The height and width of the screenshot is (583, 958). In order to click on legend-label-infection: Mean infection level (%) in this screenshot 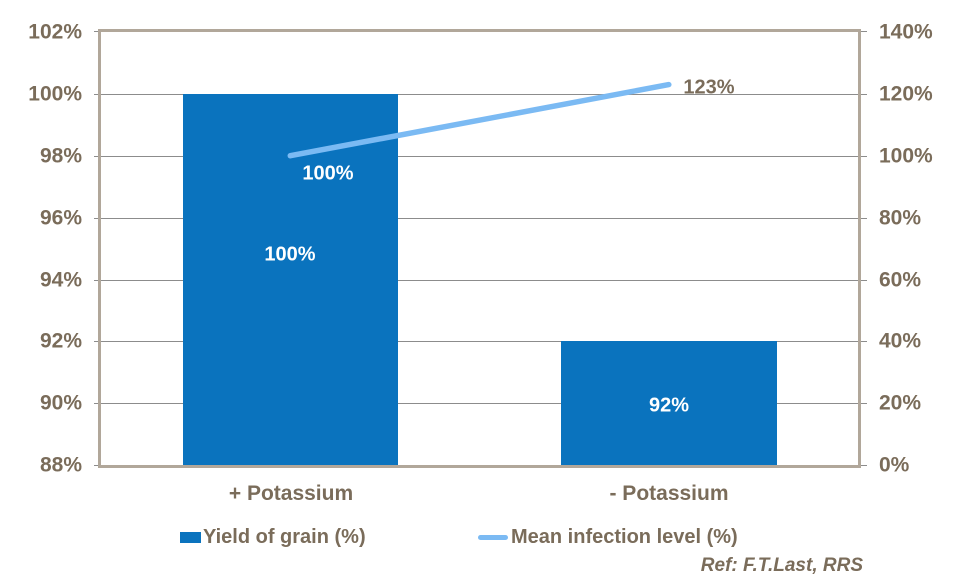, I will do `click(624, 536)`.